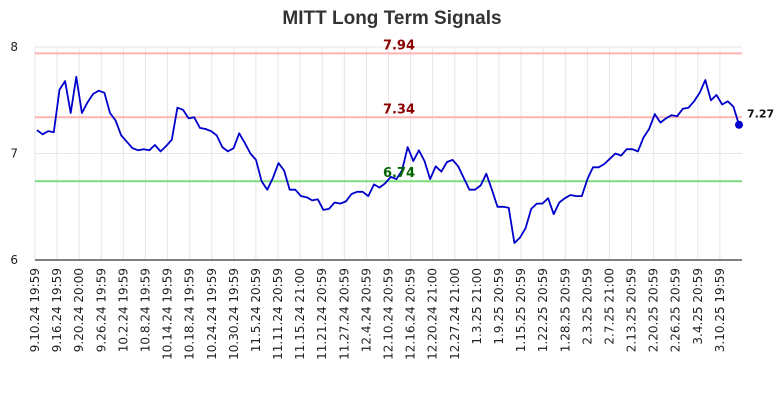 Image resolution: width=784 pixels, height=400 pixels. Describe the element at coordinates (79, 310) in the screenshot. I see `x-tick-label: 9.20.24 20:00` at that location.